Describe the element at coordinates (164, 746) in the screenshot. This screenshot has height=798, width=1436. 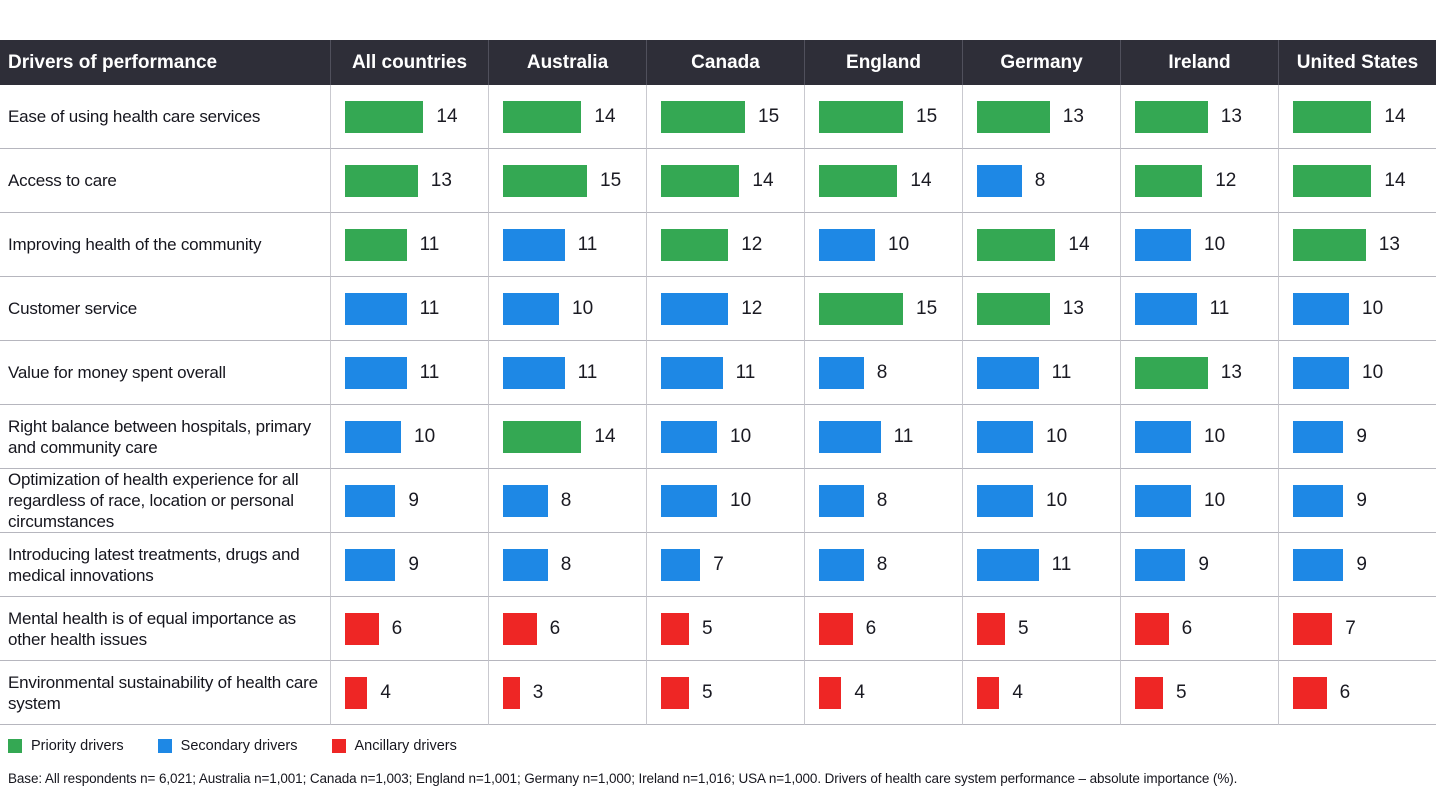
I see `legend-swatch-secondary-icon` at that location.